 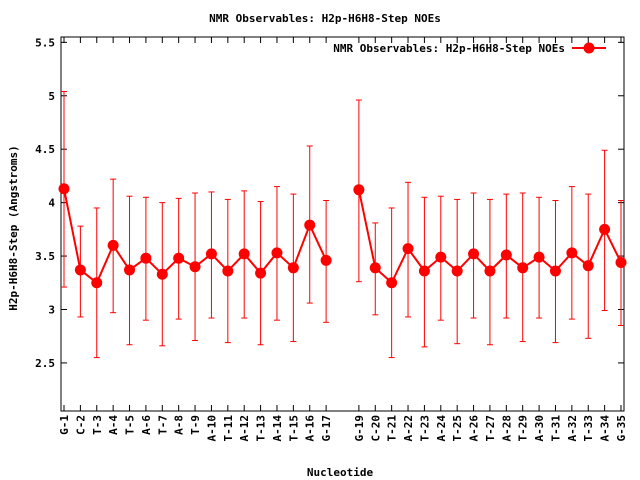 I want to click on x-tick-label: T-13, so click(x=261, y=428).